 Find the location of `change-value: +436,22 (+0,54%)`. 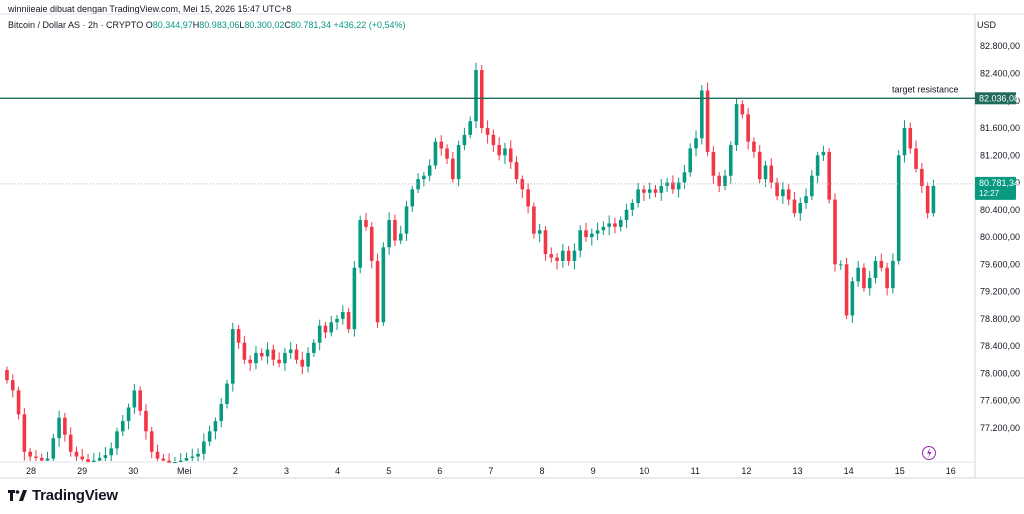

change-value: +436,22 (+0,54%) is located at coordinates (369, 25).